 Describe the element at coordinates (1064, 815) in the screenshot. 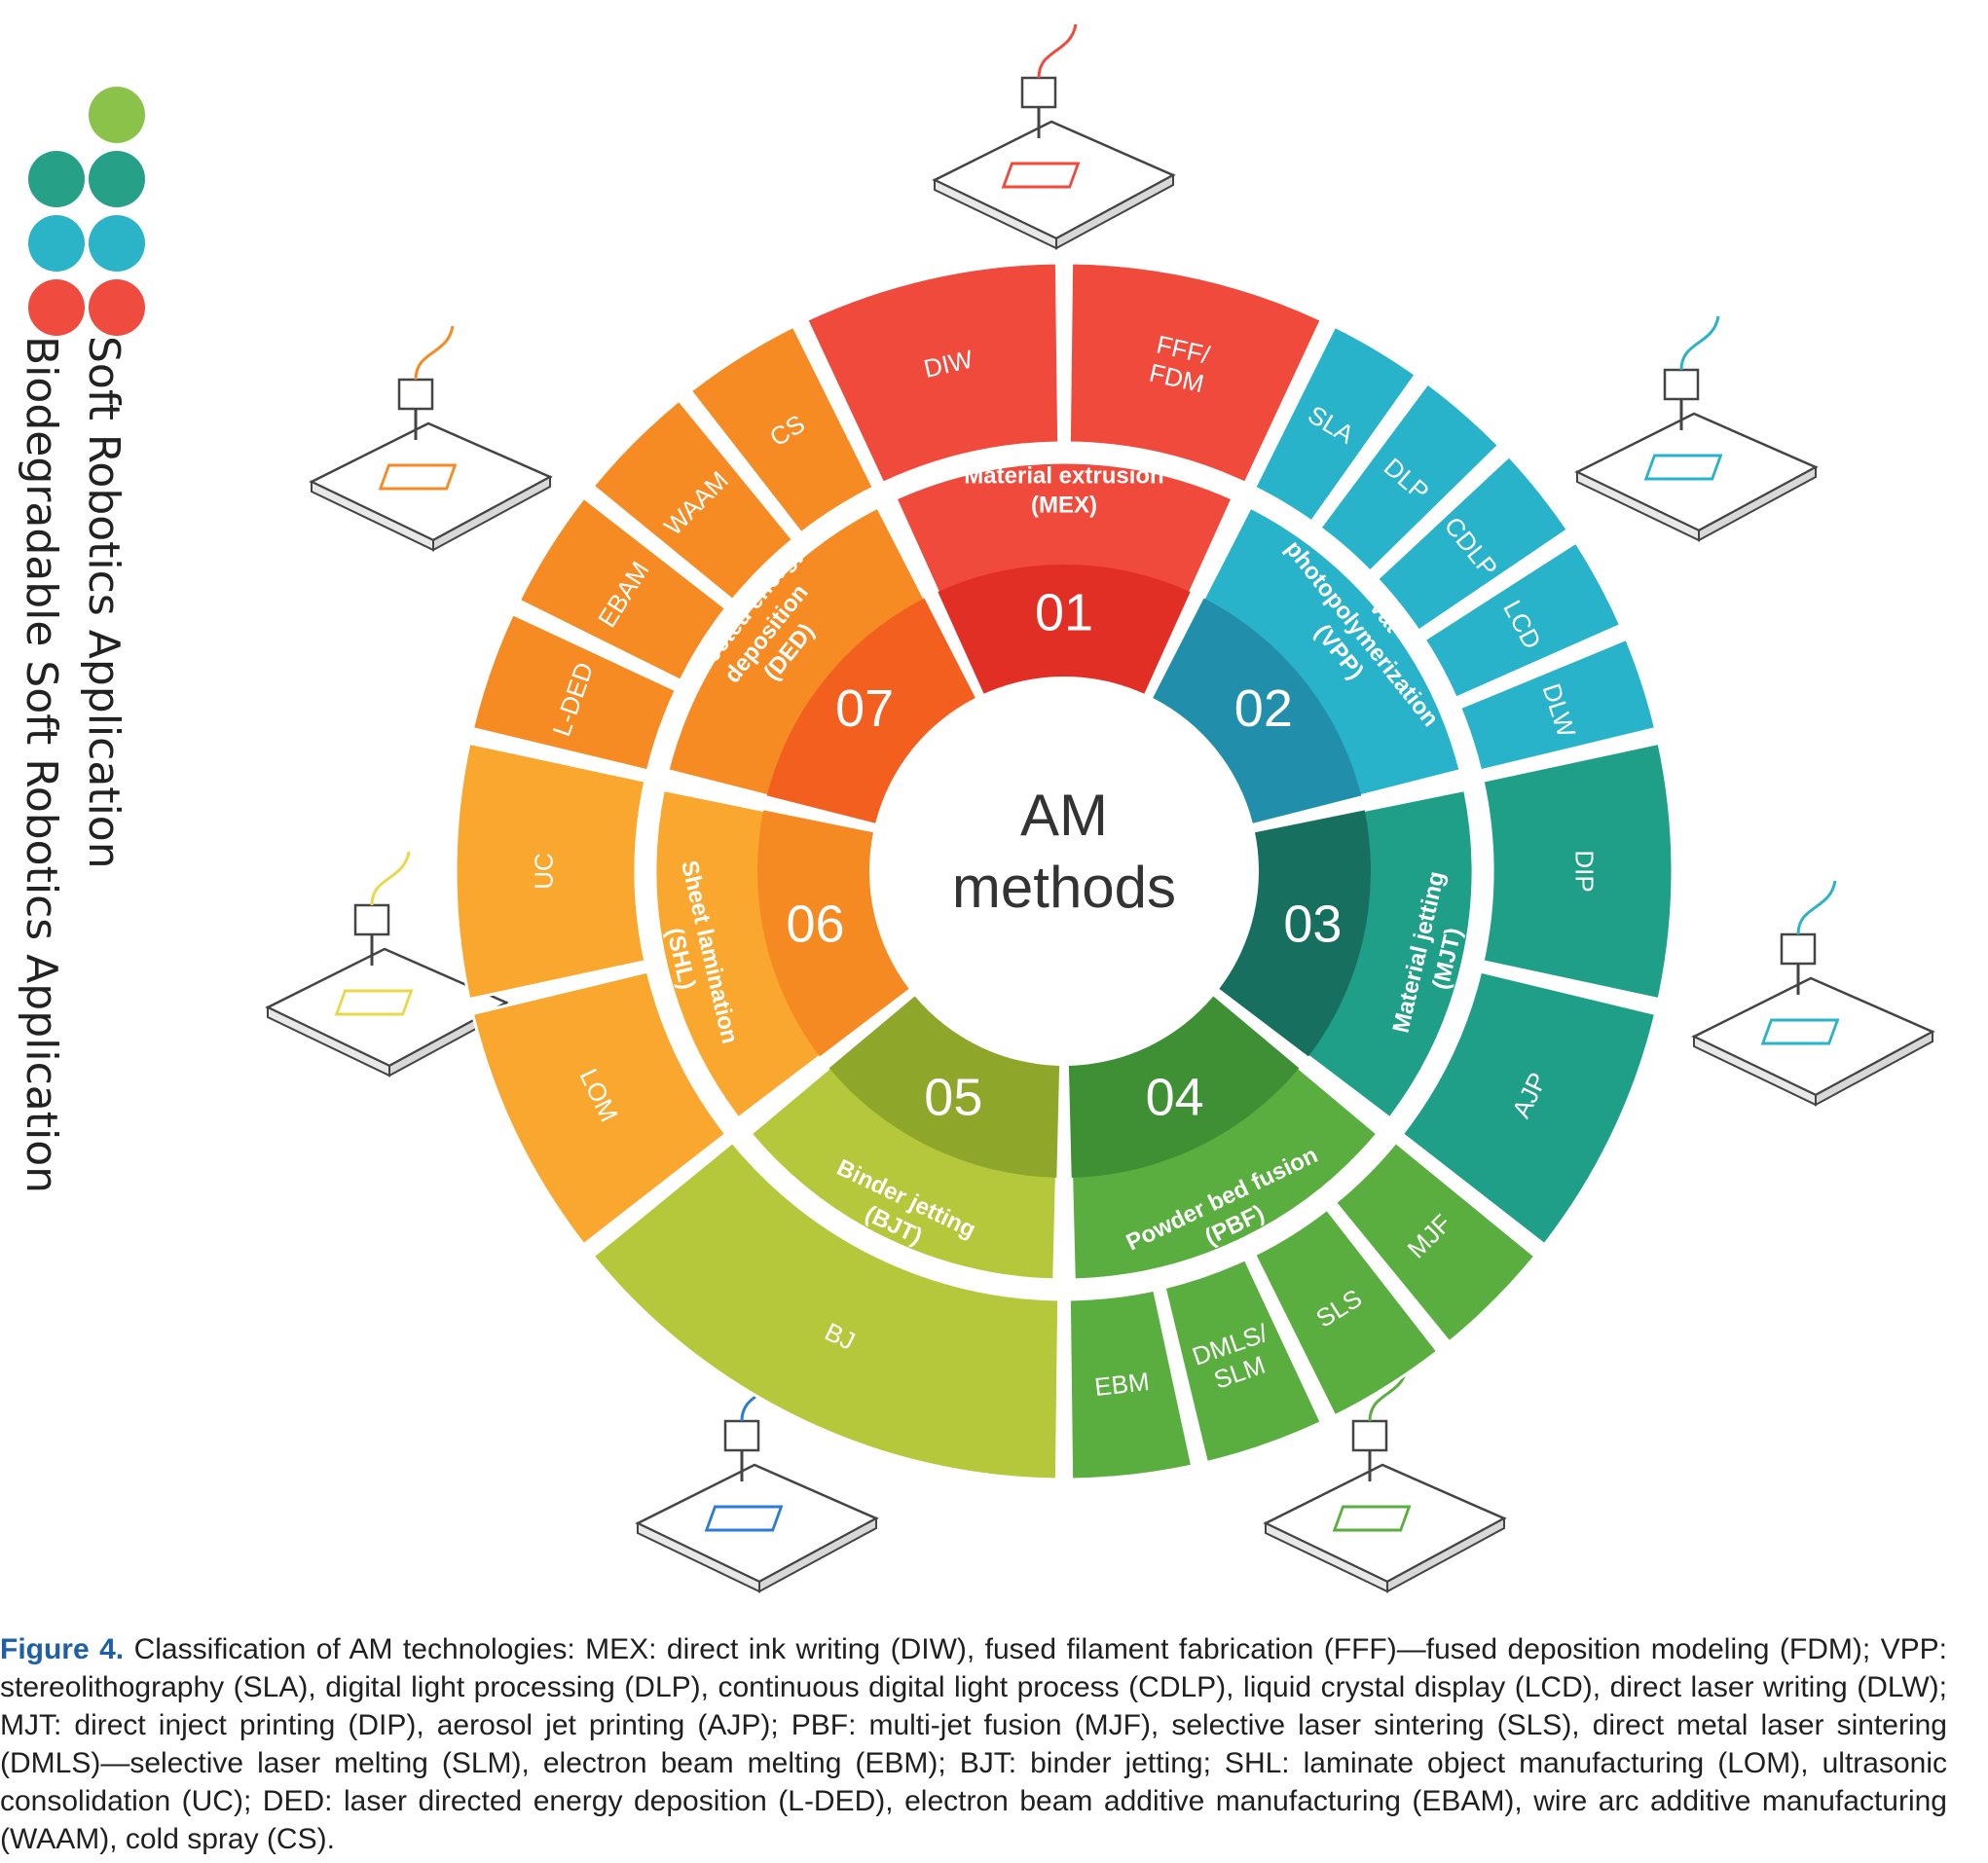

I see `center-title-am: AM` at that location.